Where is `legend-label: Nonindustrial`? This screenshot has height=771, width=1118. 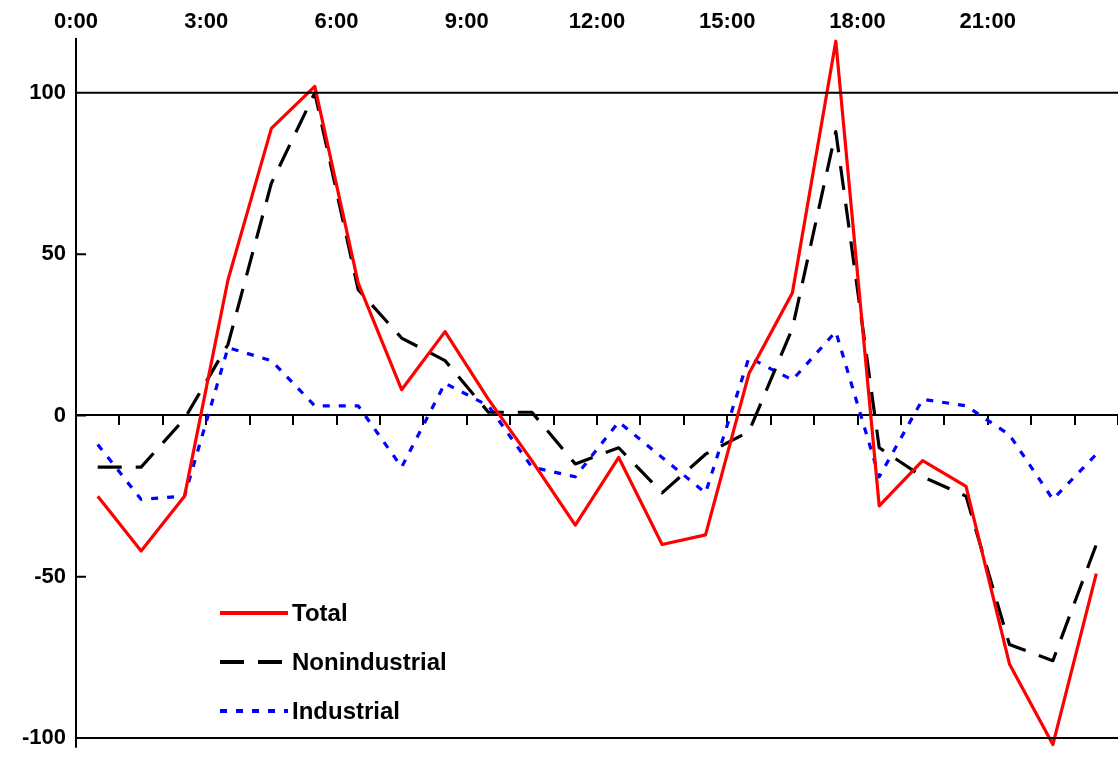
legend-label: Nonindustrial is located at coordinates (369, 661).